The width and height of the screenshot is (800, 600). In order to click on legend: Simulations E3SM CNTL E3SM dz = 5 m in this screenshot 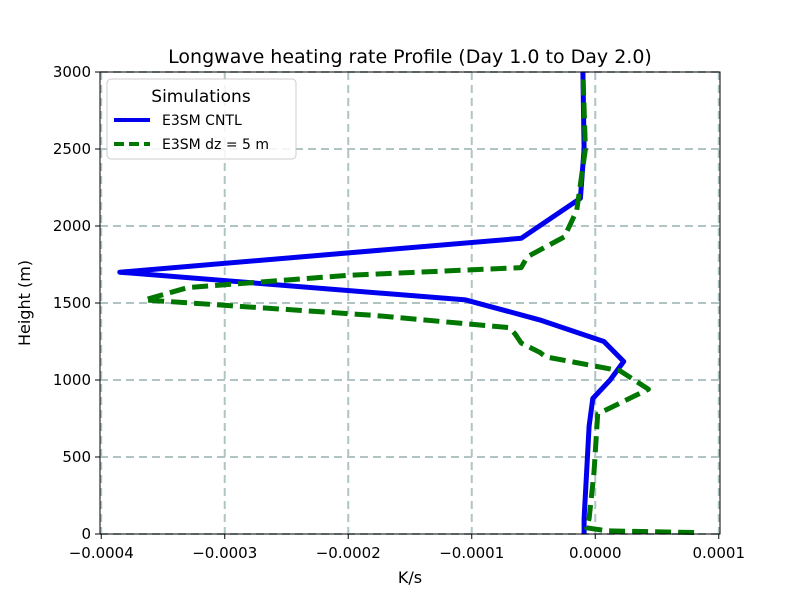, I will do `click(201, 119)`.